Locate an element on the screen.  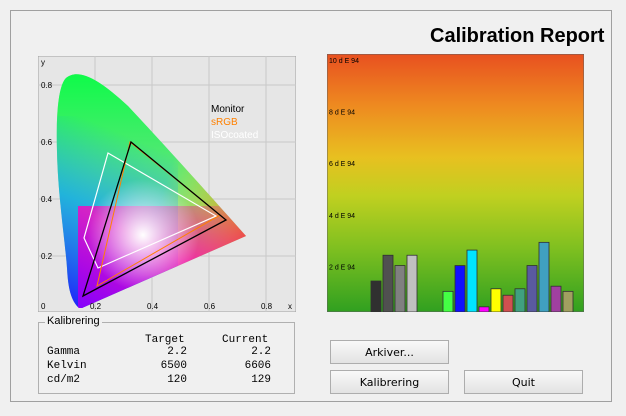
y-tick-label: 2 d E 94 is located at coordinates (342, 267).